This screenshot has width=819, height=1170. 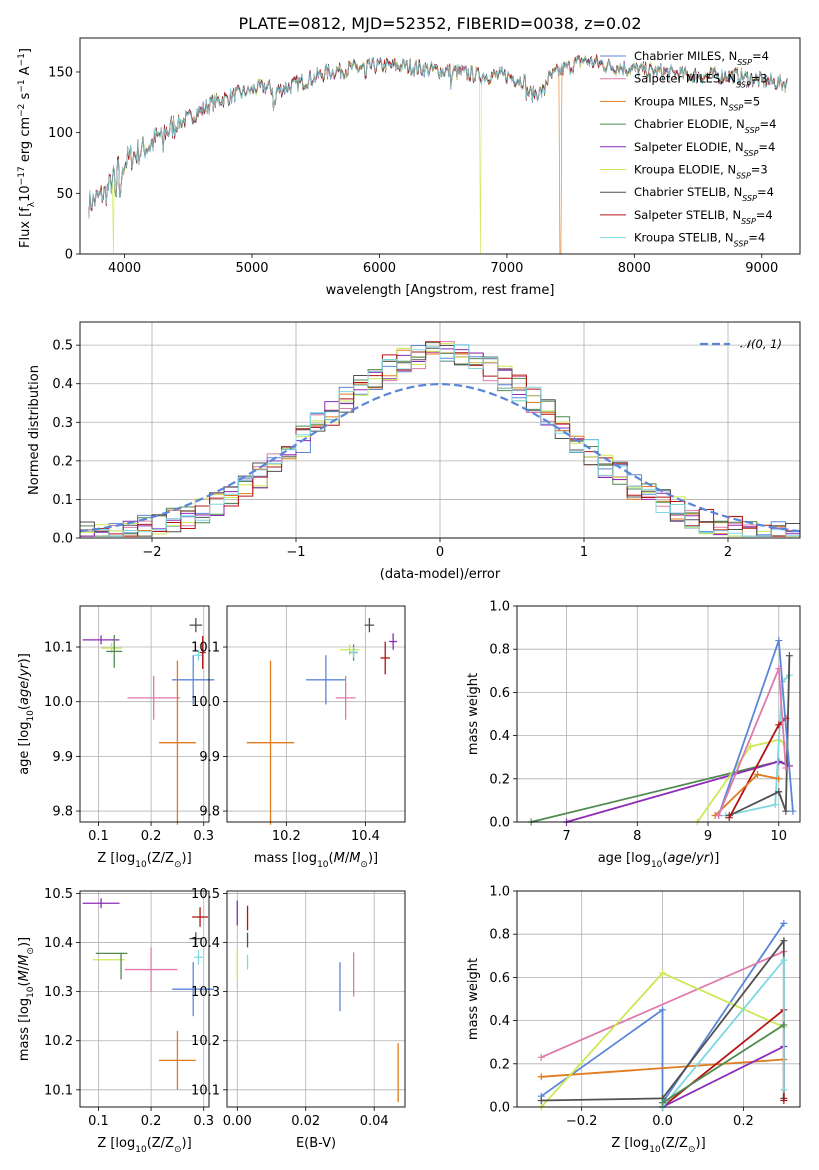 What do you see at coordinates (499, 607) in the screenshot?
I see `y-tick-label: 1.0` at bounding box center [499, 607].